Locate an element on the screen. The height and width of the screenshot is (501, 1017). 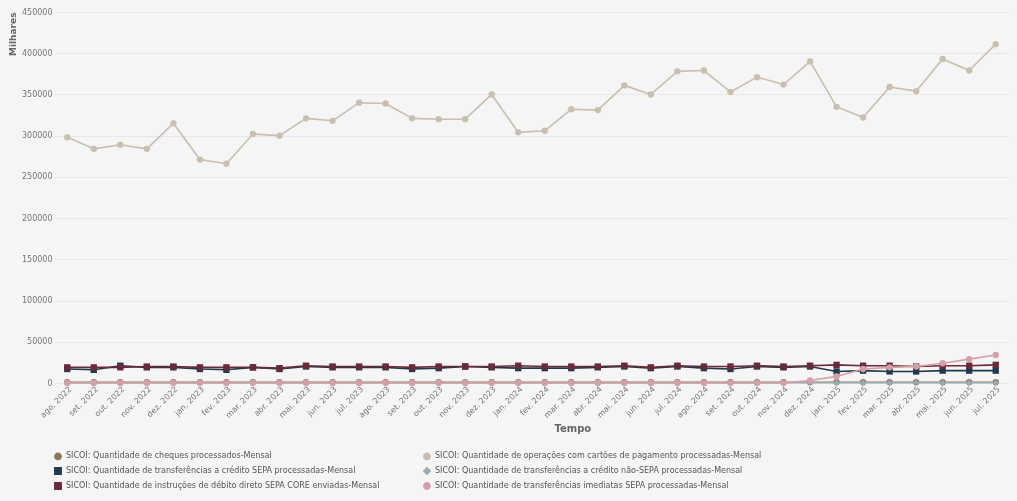
y-tick-label: 250000 is located at coordinates (37, 177).